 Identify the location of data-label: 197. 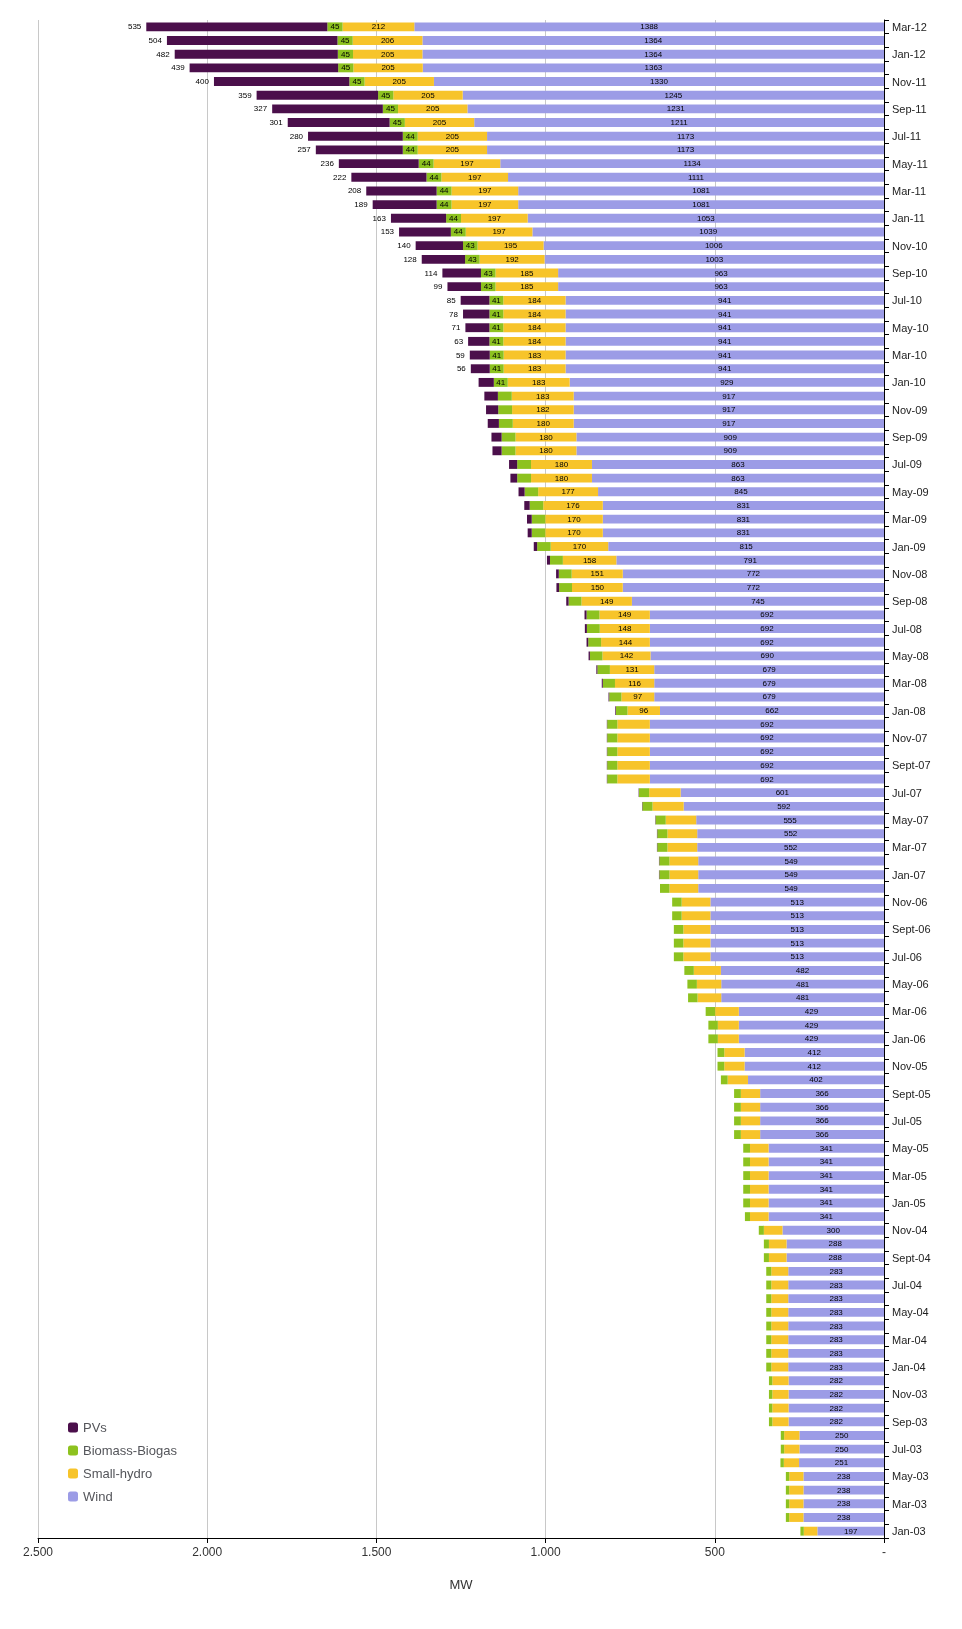
(467, 164).